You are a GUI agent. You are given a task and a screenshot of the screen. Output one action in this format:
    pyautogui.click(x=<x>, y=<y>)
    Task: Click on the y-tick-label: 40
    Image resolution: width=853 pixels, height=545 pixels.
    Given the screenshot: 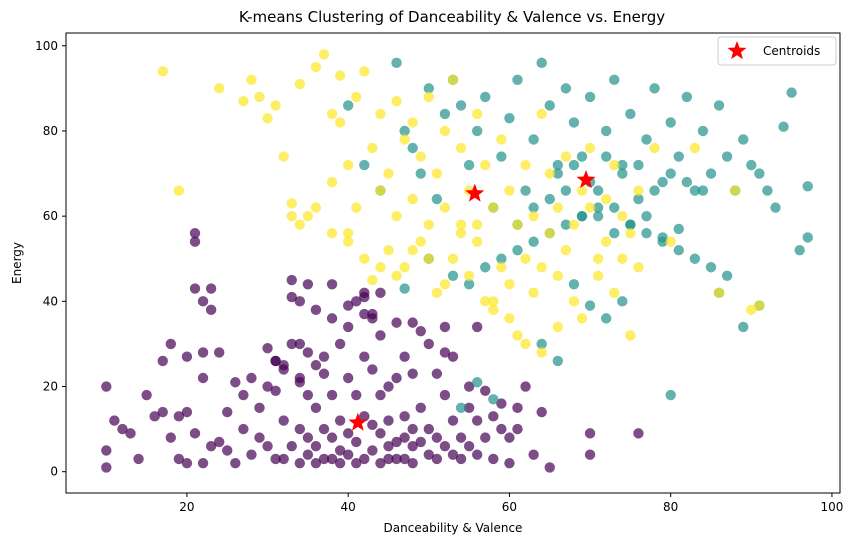 What is the action you would take?
    pyautogui.click(x=50, y=301)
    